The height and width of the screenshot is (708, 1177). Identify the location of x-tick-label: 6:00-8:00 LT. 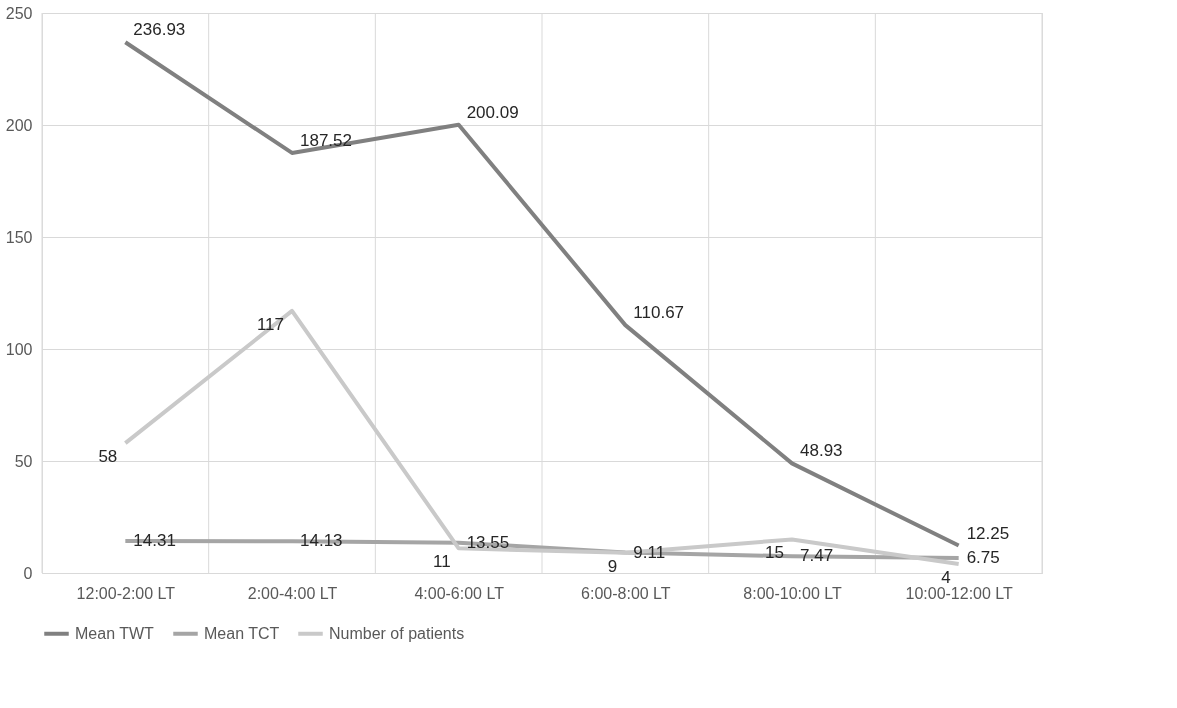
(626, 593).